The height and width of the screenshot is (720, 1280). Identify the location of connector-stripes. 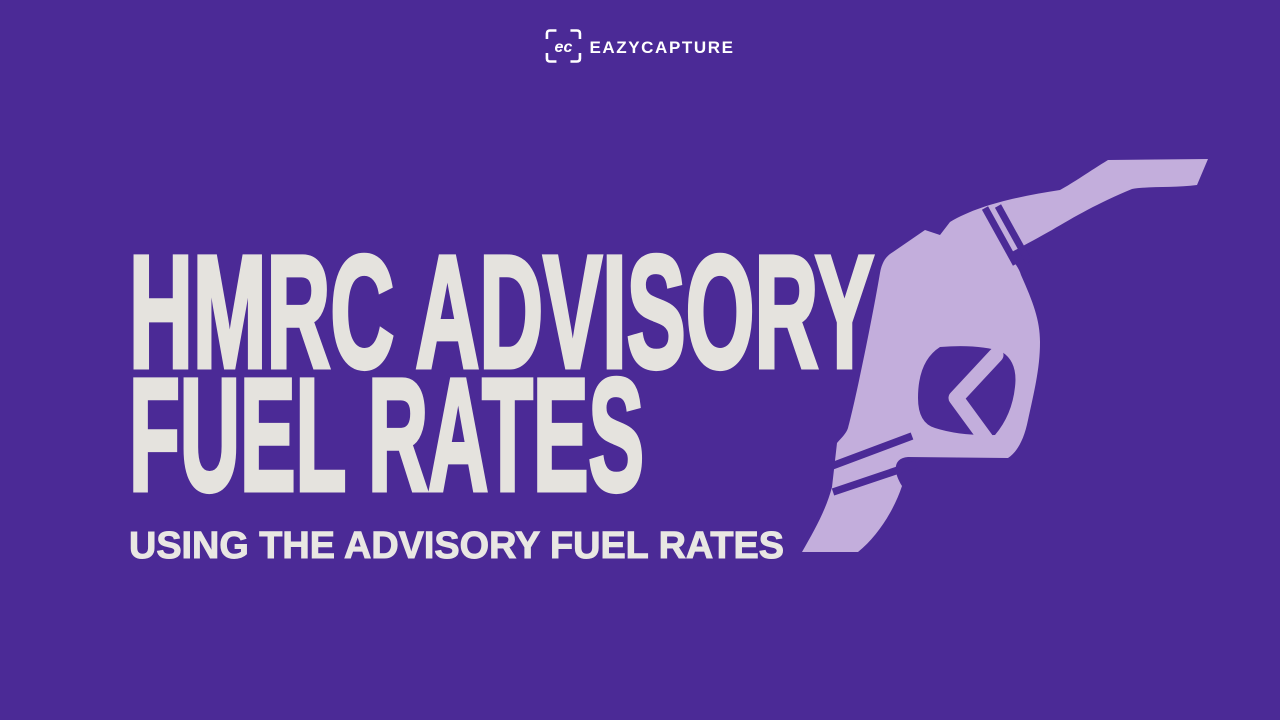
(874, 464).